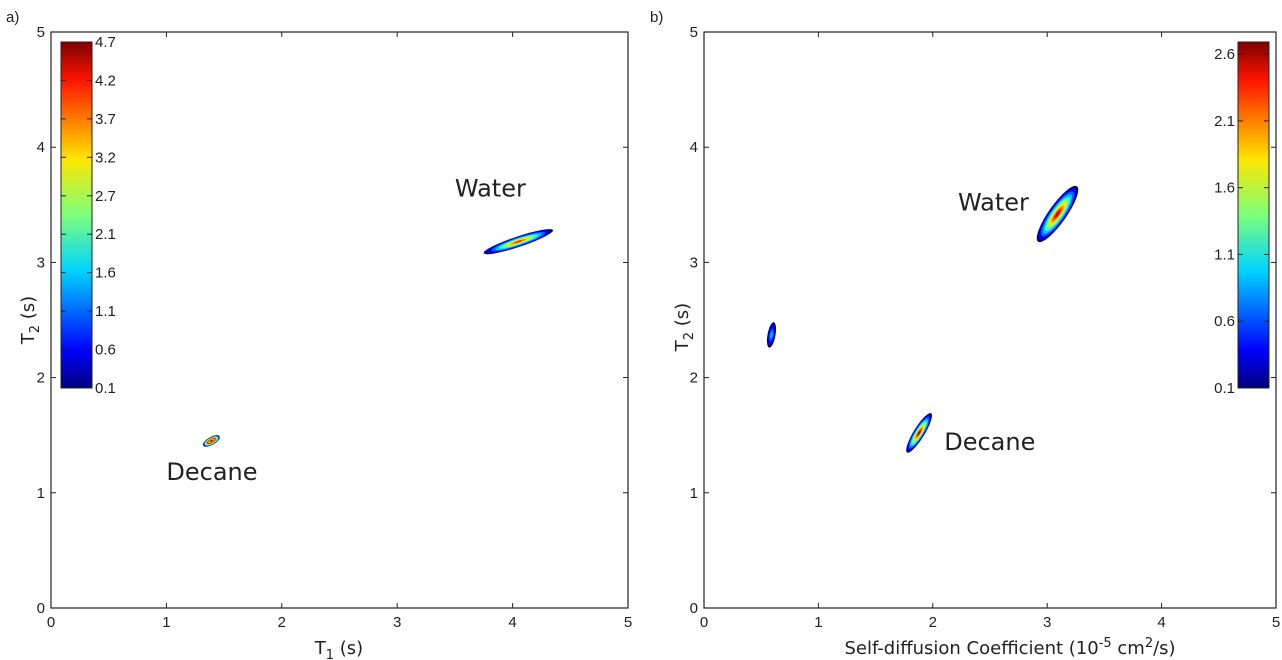 The height and width of the screenshot is (660, 1282). Describe the element at coordinates (51, 622) in the screenshot. I see `panel-a-x-tick-label: 0` at that location.